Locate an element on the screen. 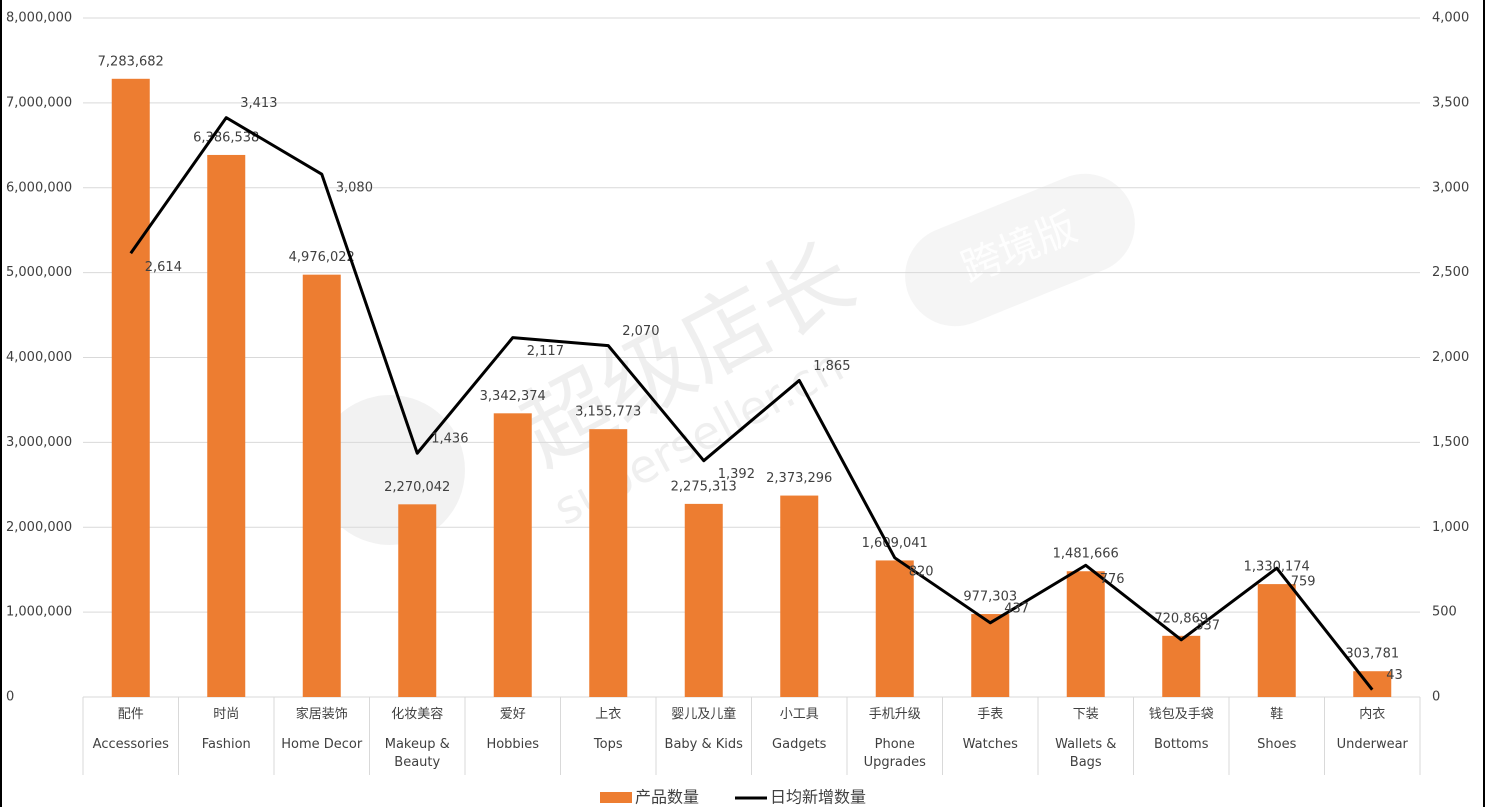 This screenshot has width=1486, height=807. line-value-label: 437 is located at coordinates (1016, 608).